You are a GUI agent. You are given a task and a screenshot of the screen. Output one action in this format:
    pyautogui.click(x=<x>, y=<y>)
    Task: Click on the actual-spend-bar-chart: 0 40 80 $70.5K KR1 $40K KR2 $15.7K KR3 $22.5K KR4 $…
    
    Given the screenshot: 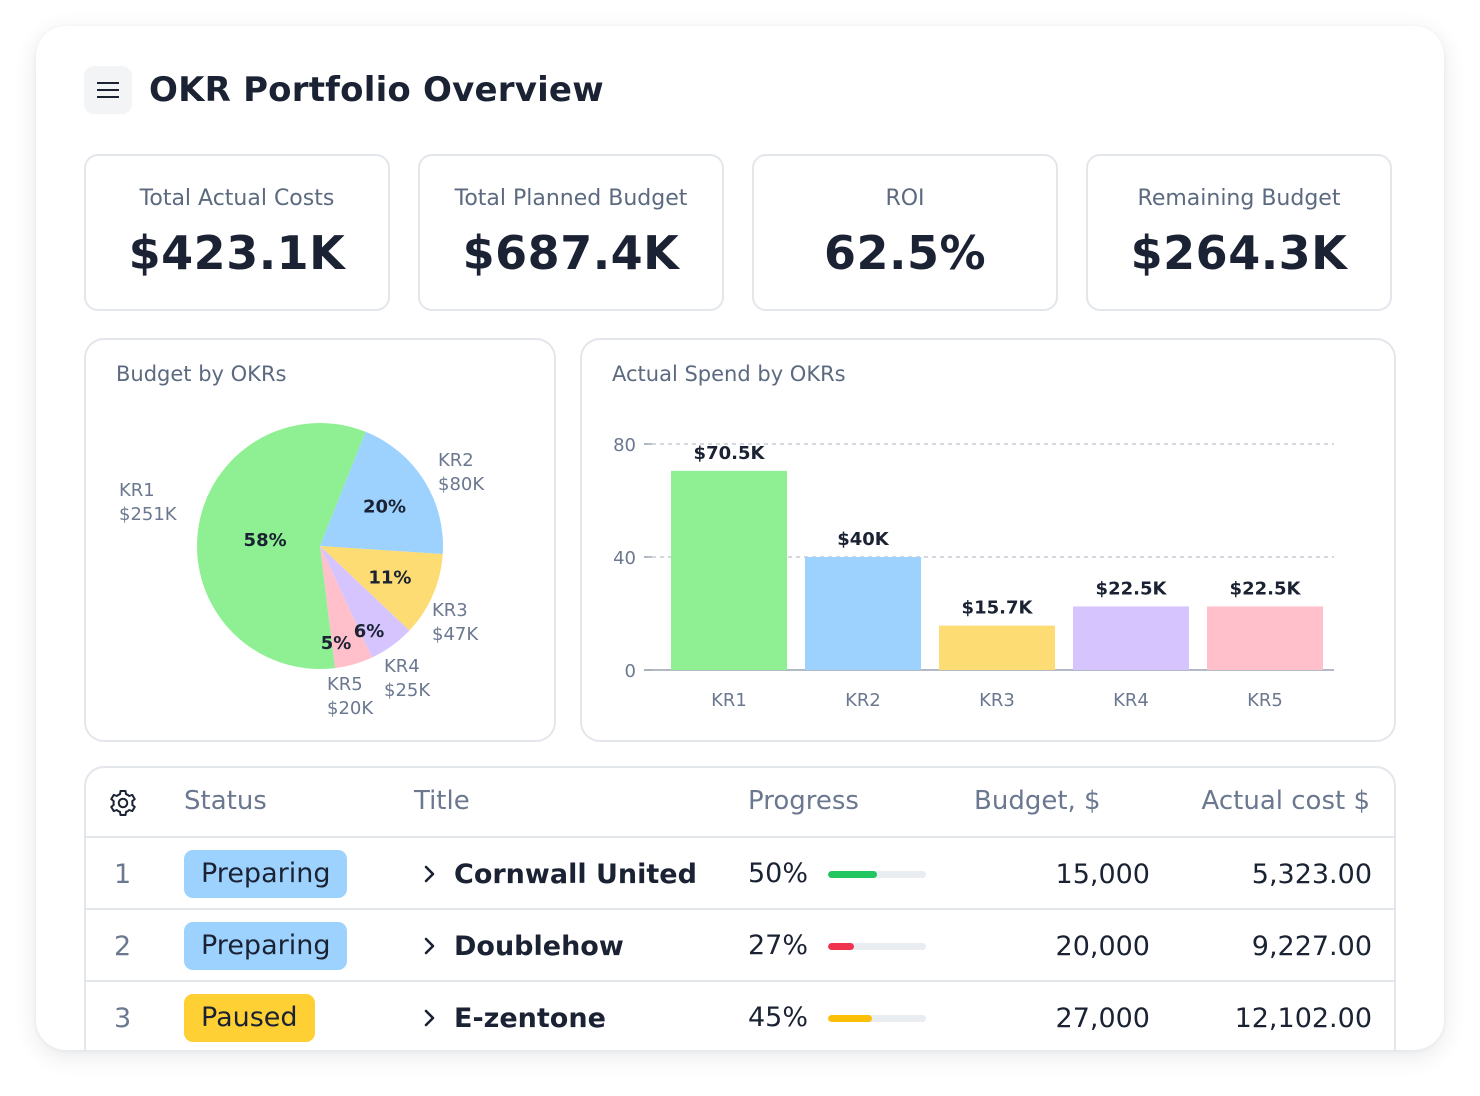 What is the action you would take?
    pyautogui.click(x=973, y=573)
    